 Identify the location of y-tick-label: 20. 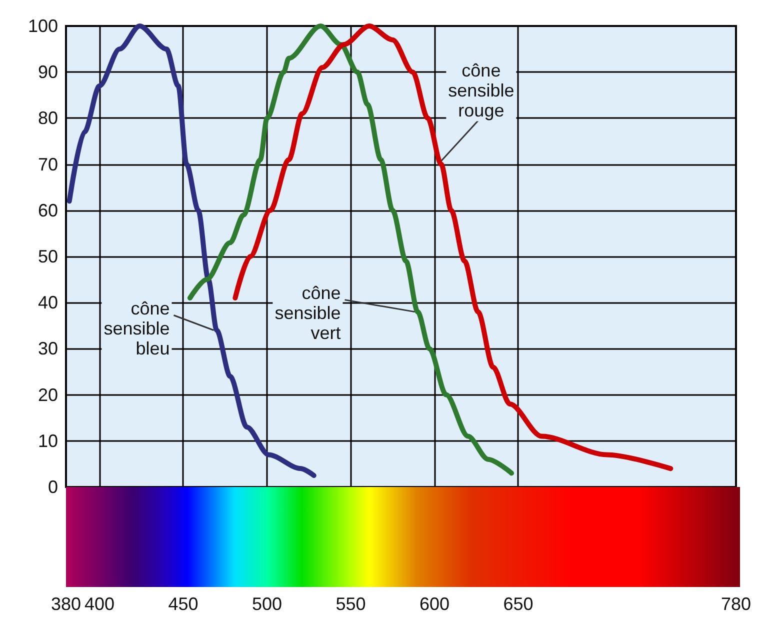
(48, 394).